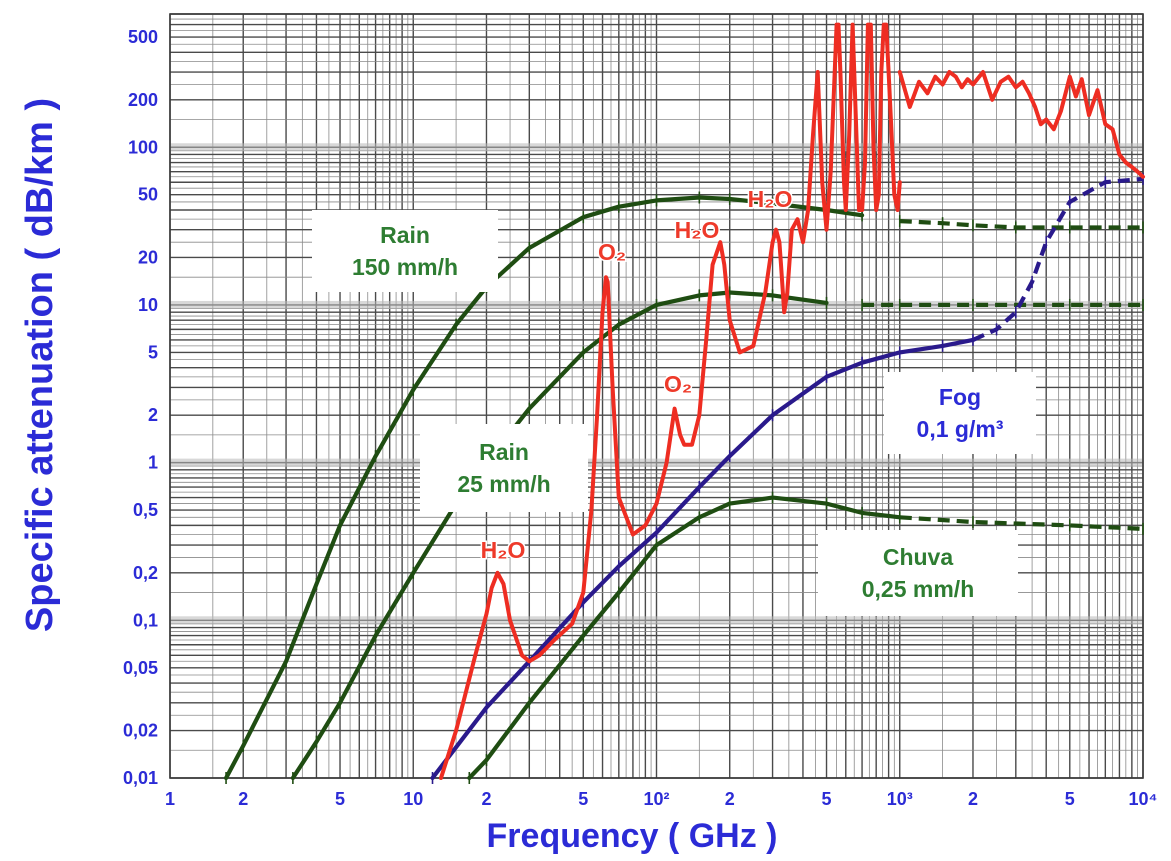 The height and width of the screenshot is (861, 1171). Describe the element at coordinates (153, 415) in the screenshot. I see `y-tick-label: 2` at that location.